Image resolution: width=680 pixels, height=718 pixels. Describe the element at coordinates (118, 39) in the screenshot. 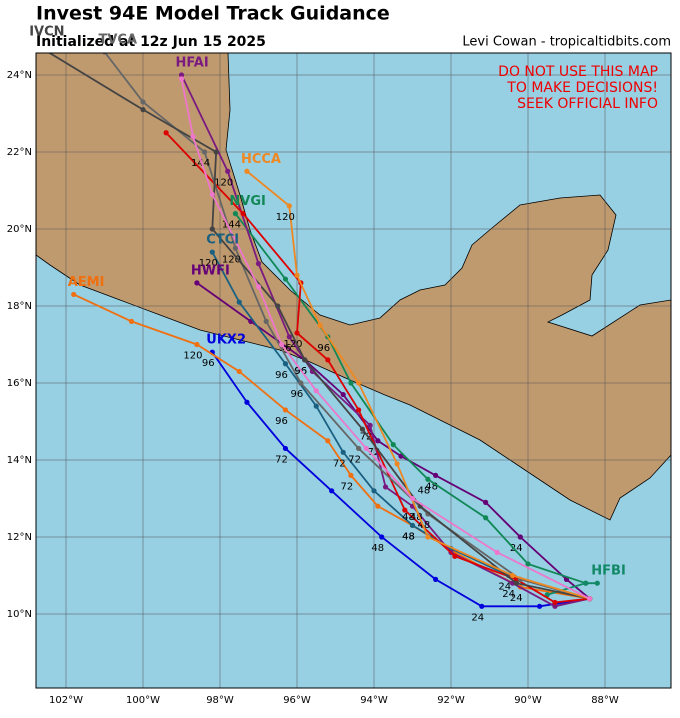

I see `model-label: TVCA` at that location.